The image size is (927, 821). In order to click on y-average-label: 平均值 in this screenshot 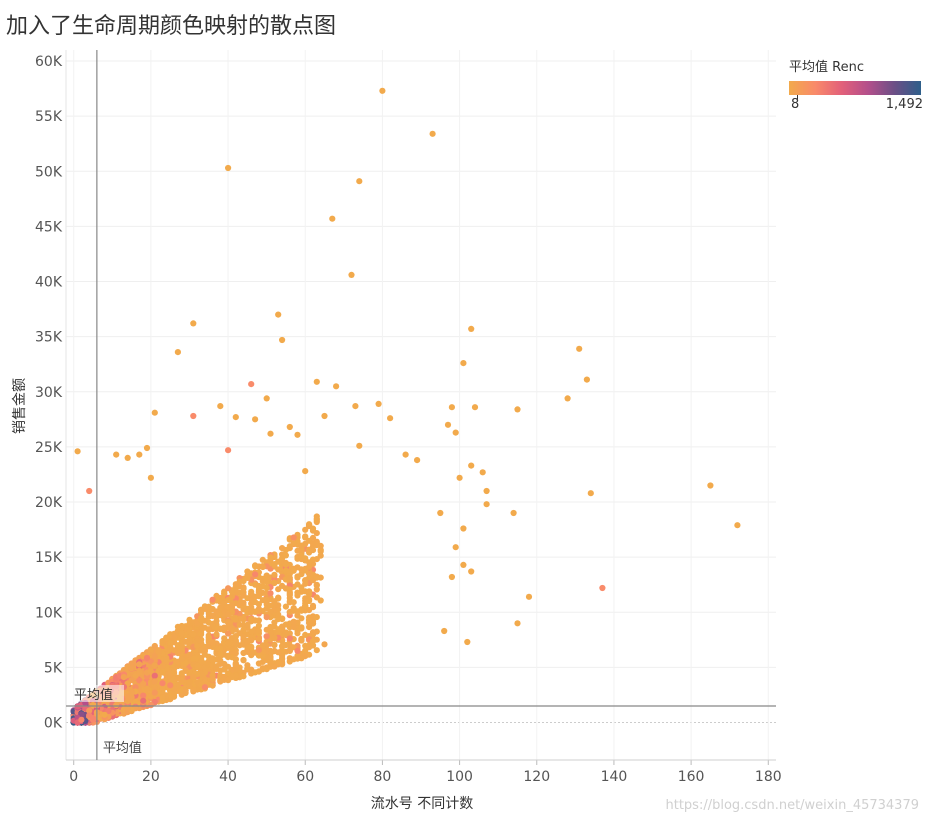, I will do `click(93, 695)`.